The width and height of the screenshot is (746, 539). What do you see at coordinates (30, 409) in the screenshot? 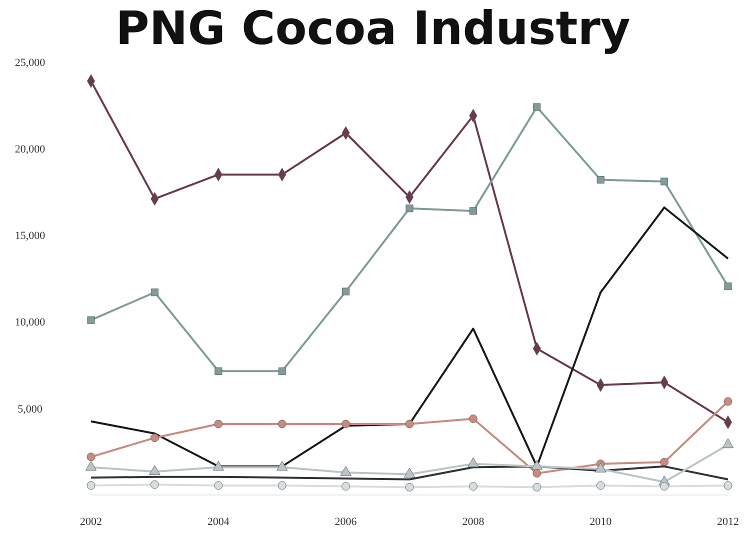
I see `y-tick-label: 5,000` at bounding box center [30, 409].